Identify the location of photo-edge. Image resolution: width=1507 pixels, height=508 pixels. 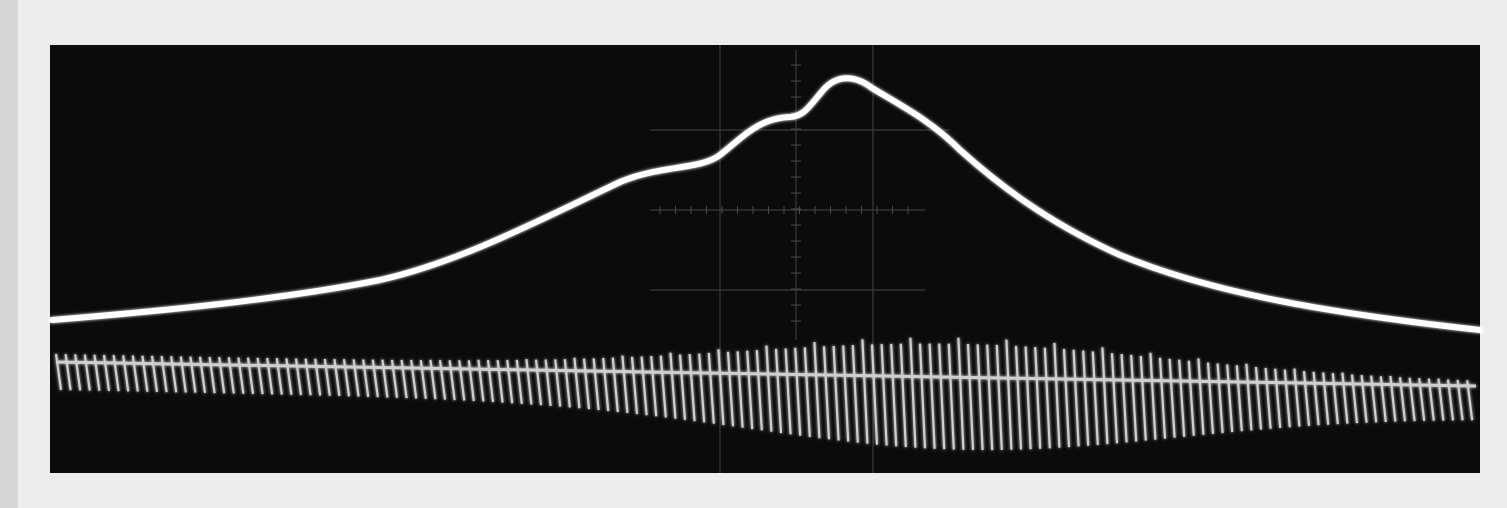
(9, 254).